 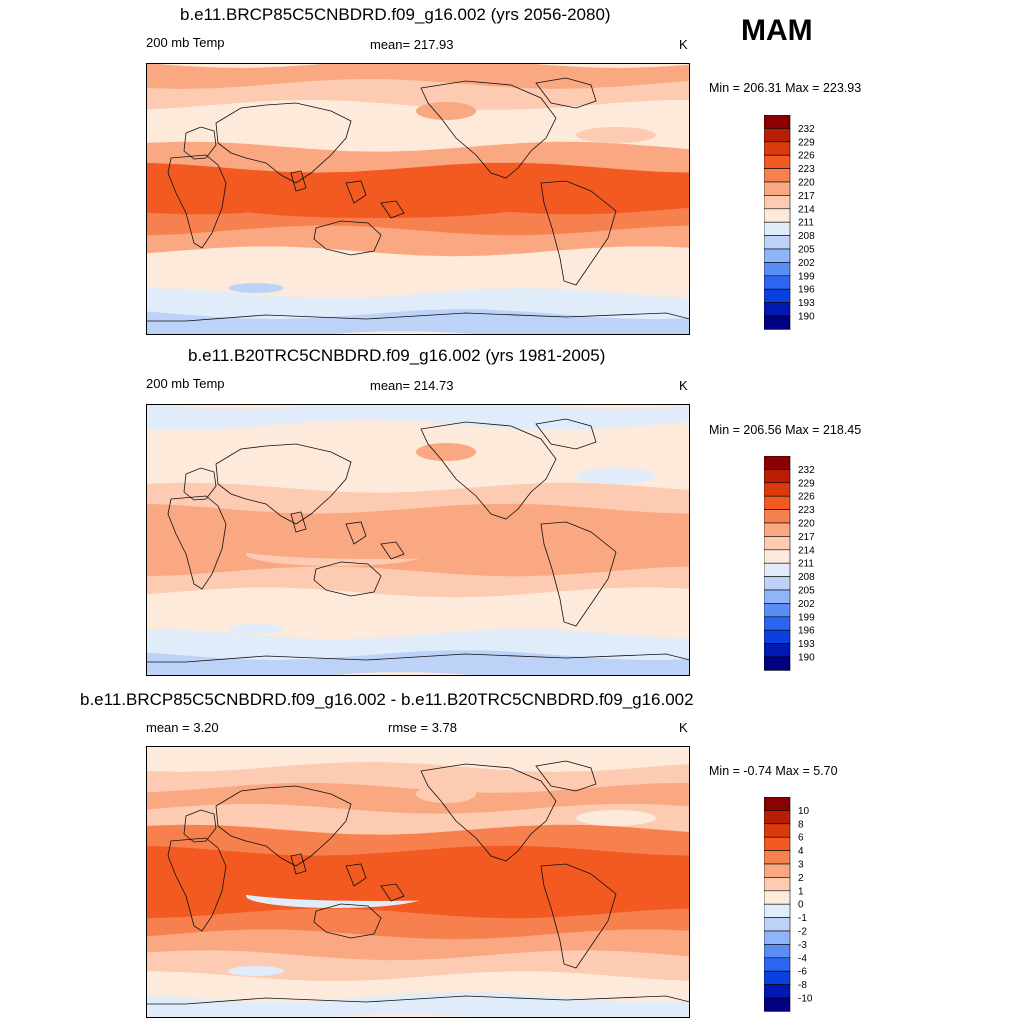 What do you see at coordinates (802, 958) in the screenshot?
I see `colorbar-tick-label: -4` at bounding box center [802, 958].